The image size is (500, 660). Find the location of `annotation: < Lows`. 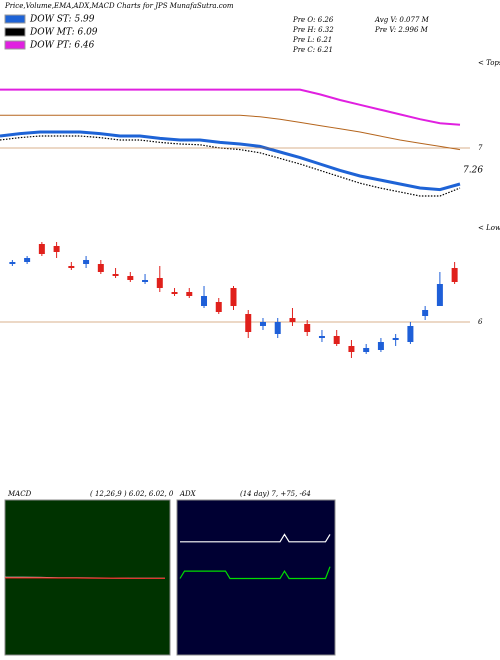

annotation: < Lows is located at coordinates (489, 228).